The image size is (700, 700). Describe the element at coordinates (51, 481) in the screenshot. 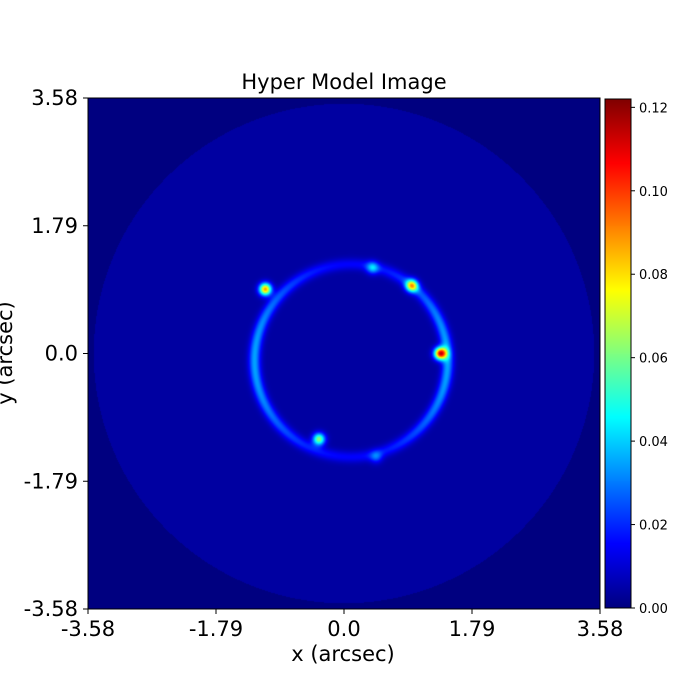

I see `y-tick-label: -1.79` at that location.